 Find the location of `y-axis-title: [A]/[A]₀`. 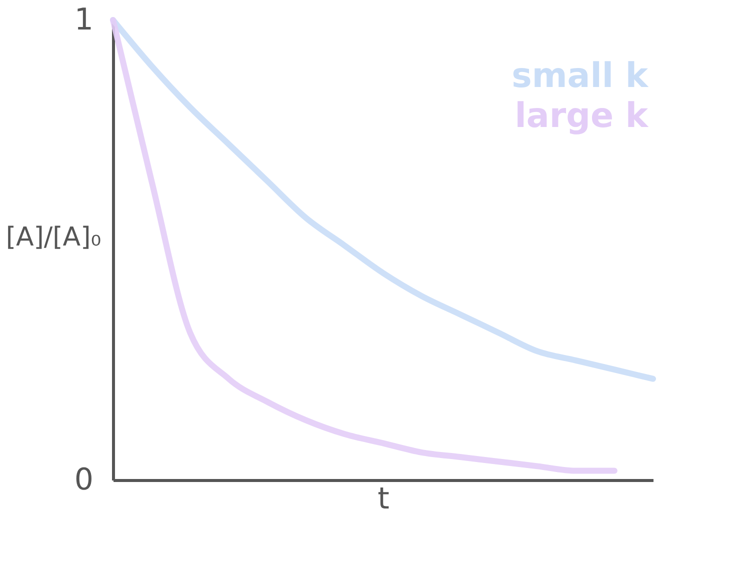

y-axis-title: [A]/[A]₀ is located at coordinates (54, 237).